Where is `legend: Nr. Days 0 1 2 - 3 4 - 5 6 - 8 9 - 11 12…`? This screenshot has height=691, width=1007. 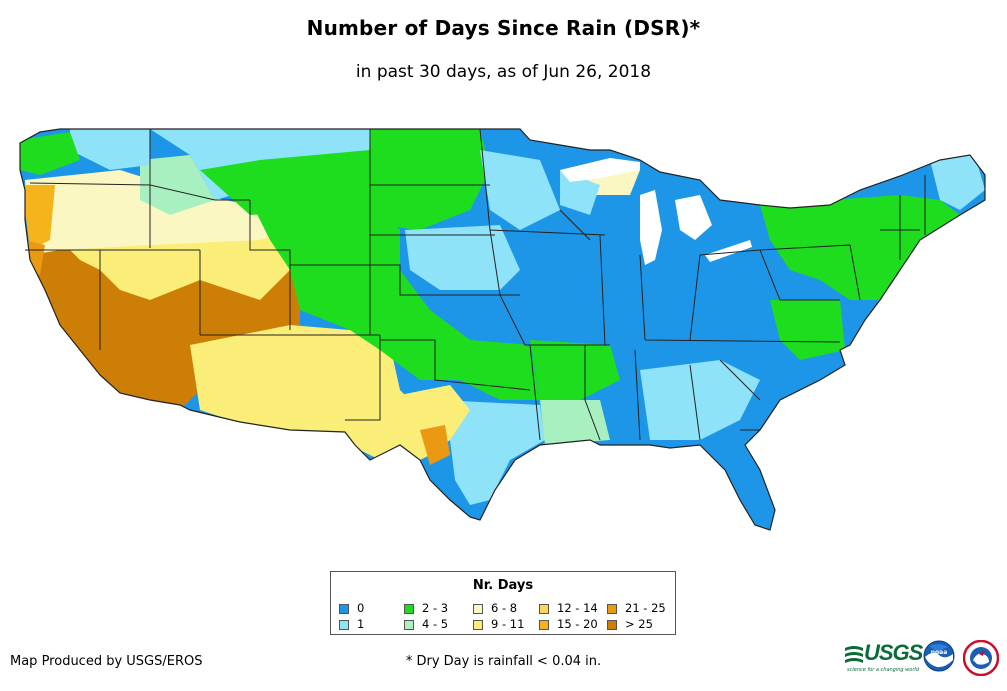 legend: Nr. Days 0 1 2 - 3 4 - 5 6 - 8 9 - 11 12… is located at coordinates (503, 603).